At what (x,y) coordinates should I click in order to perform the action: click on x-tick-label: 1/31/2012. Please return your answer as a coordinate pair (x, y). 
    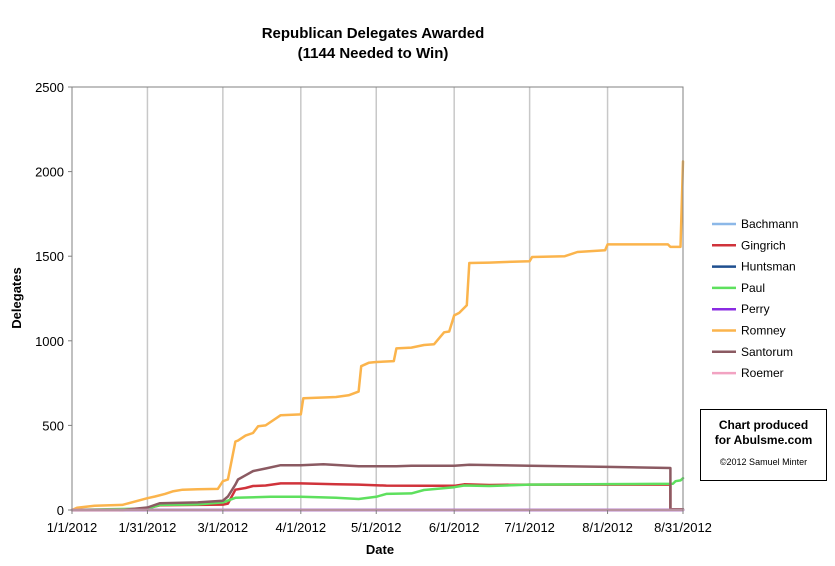
    Looking at the image, I should click on (148, 527).